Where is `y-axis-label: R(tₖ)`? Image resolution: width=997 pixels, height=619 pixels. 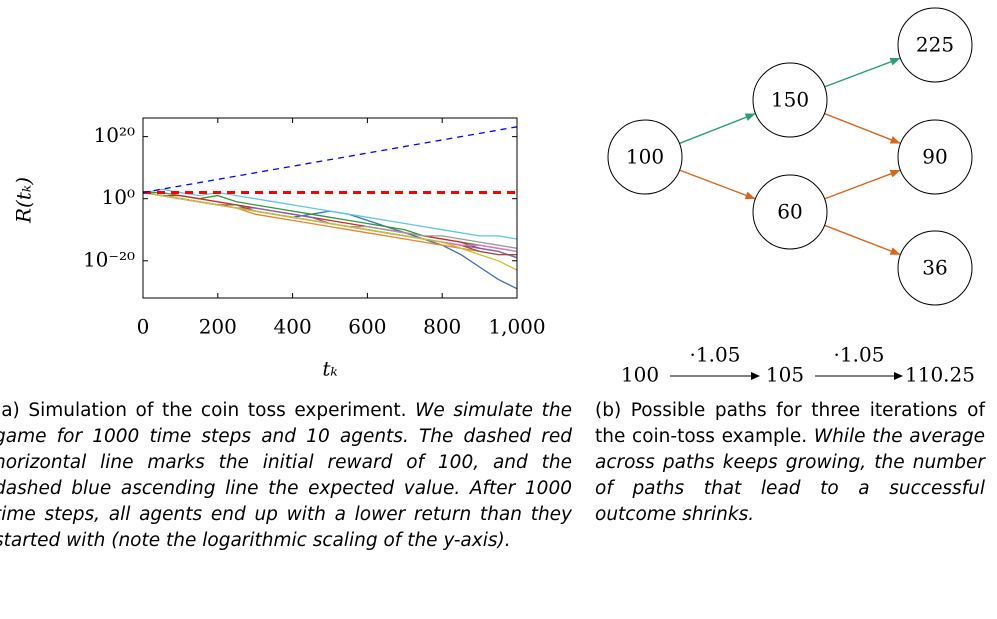
y-axis-label: R(tₖ) is located at coordinates (24, 200).